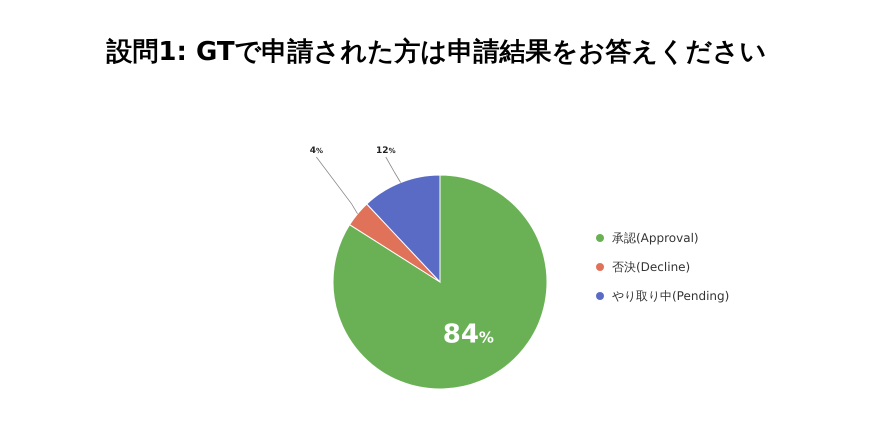 Image resolution: width=873 pixels, height=422 pixels. I want to click on data-label: 84%, so click(468, 335).